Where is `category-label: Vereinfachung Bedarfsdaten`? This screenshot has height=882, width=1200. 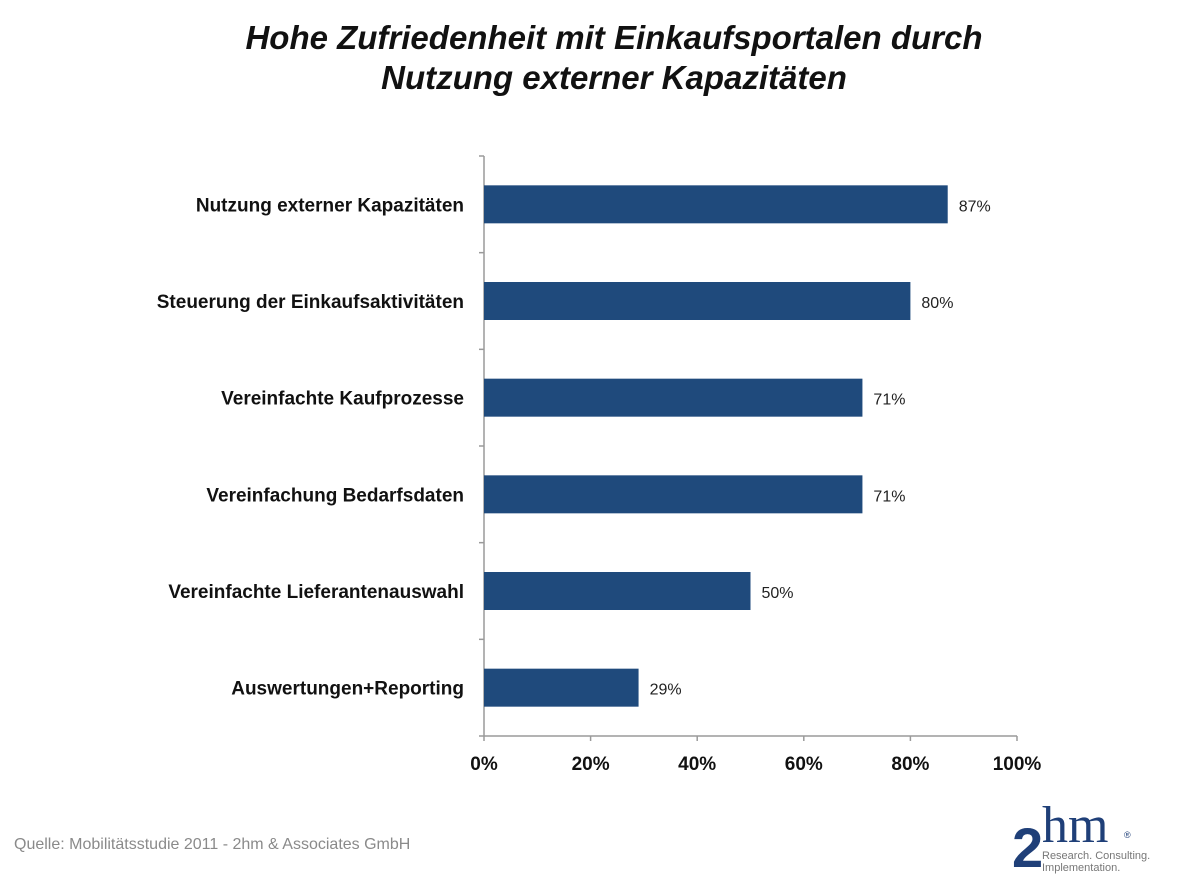
category-label: Vereinfachung Bedarfsdaten is located at coordinates (335, 495).